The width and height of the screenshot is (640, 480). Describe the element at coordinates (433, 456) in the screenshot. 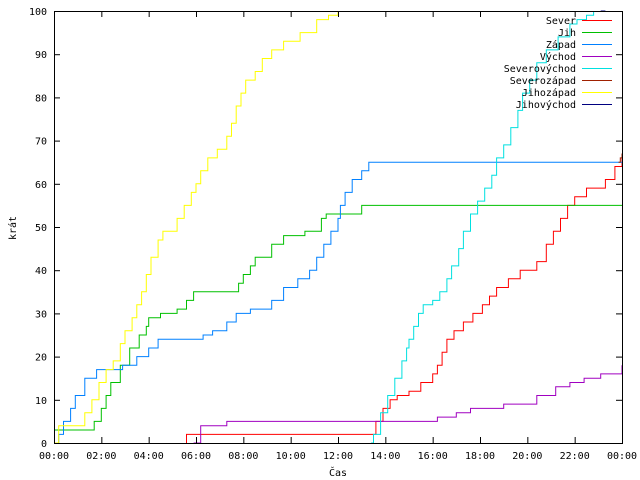

I see `x-tick-label: 16:00` at that location.